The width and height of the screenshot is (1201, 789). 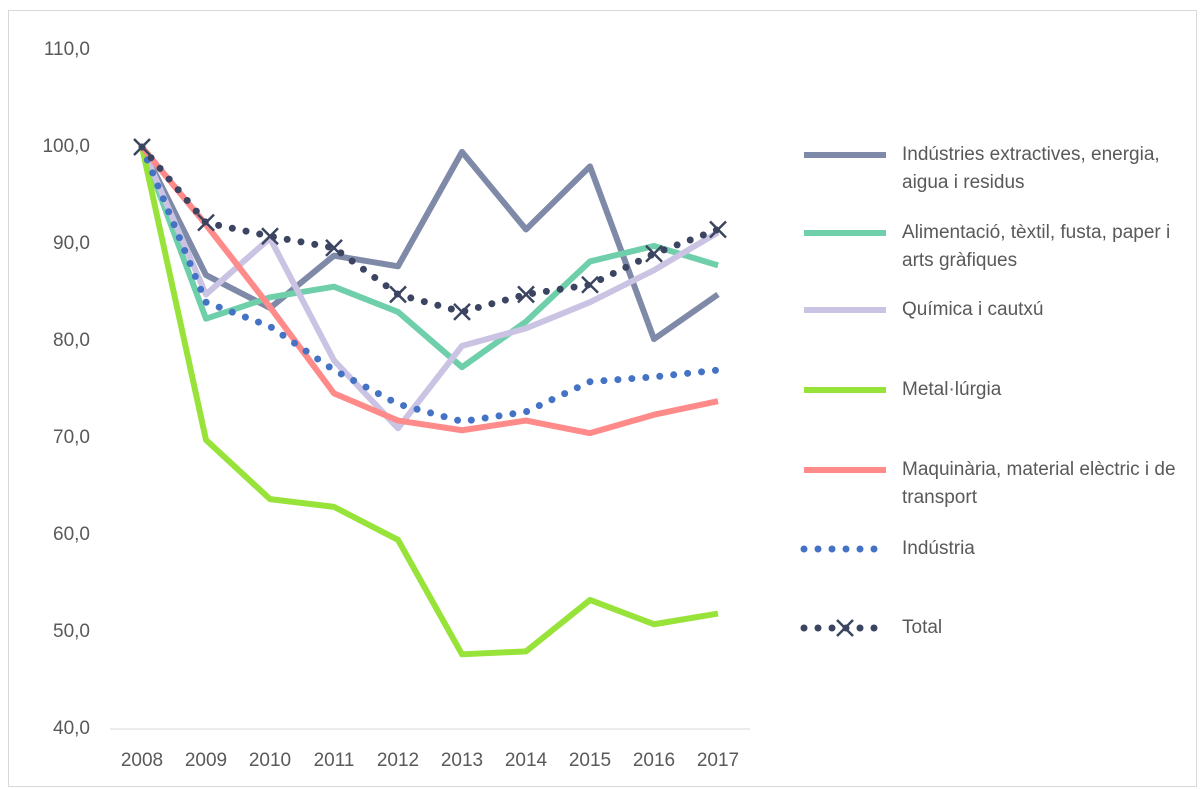 I want to click on x-tick-label: 2013, so click(x=462, y=760).